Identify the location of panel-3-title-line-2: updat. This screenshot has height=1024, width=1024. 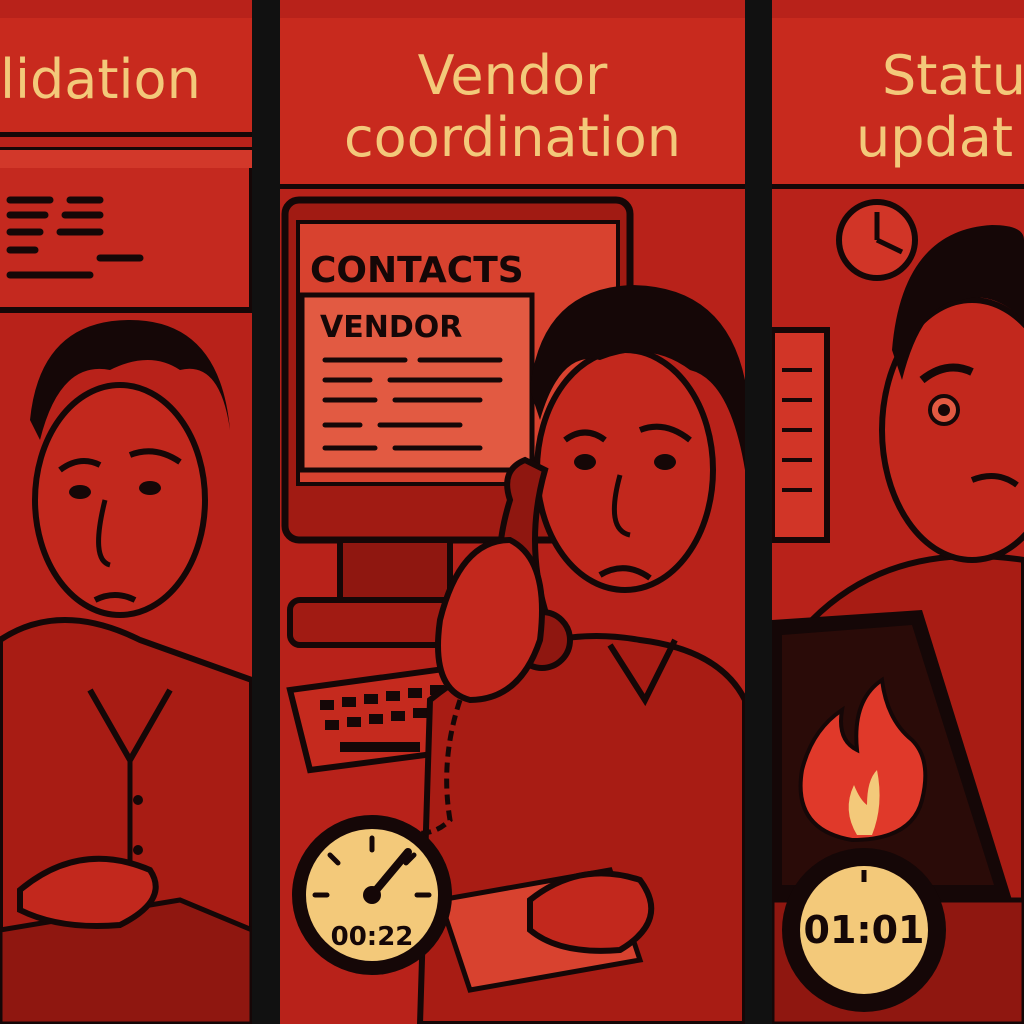
(935, 137).